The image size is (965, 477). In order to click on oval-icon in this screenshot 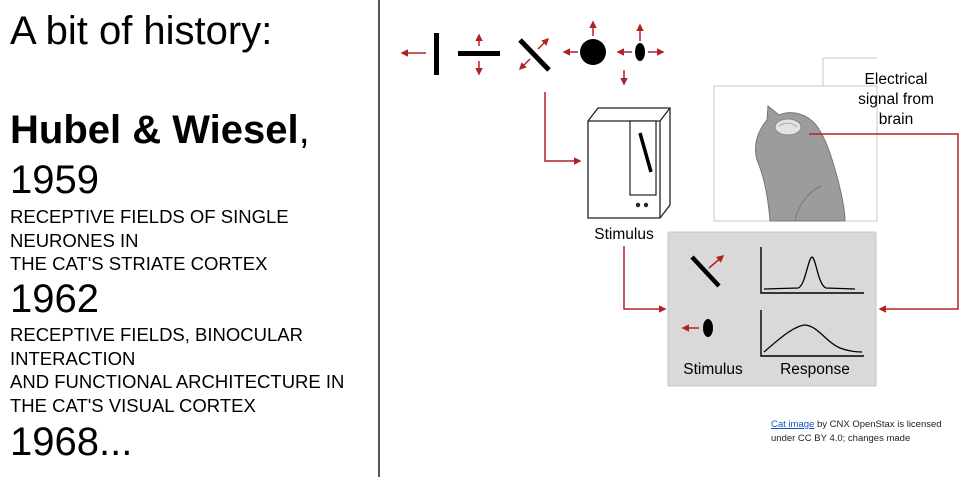, I will do `click(640, 54)`.